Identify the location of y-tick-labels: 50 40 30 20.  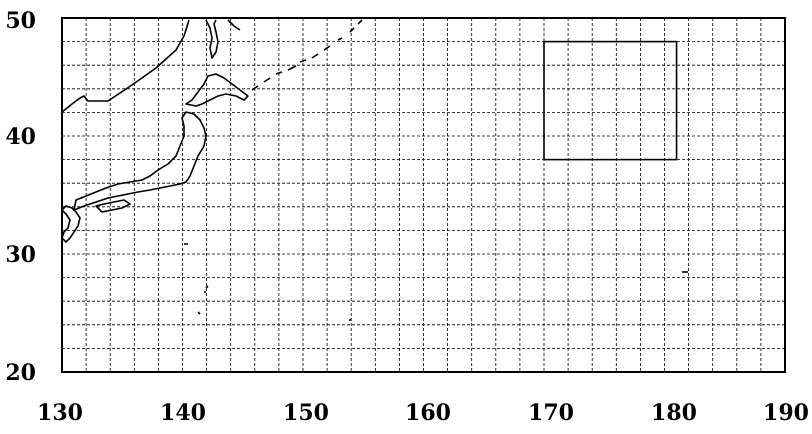
(20, 197).